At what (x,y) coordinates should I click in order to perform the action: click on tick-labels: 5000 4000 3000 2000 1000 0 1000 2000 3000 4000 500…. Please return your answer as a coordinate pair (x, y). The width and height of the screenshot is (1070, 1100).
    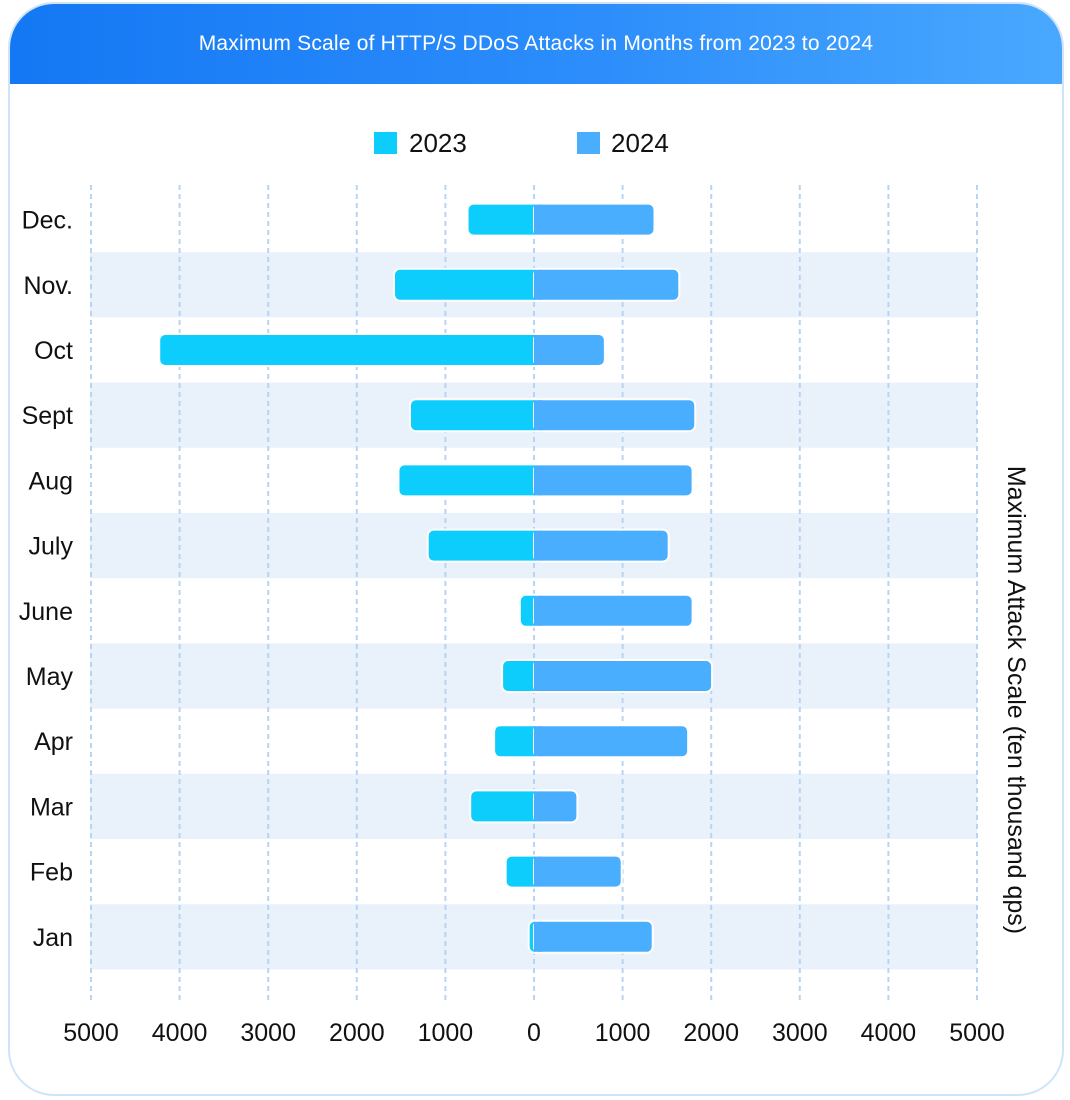
    Looking at the image, I should click on (534, 1033).